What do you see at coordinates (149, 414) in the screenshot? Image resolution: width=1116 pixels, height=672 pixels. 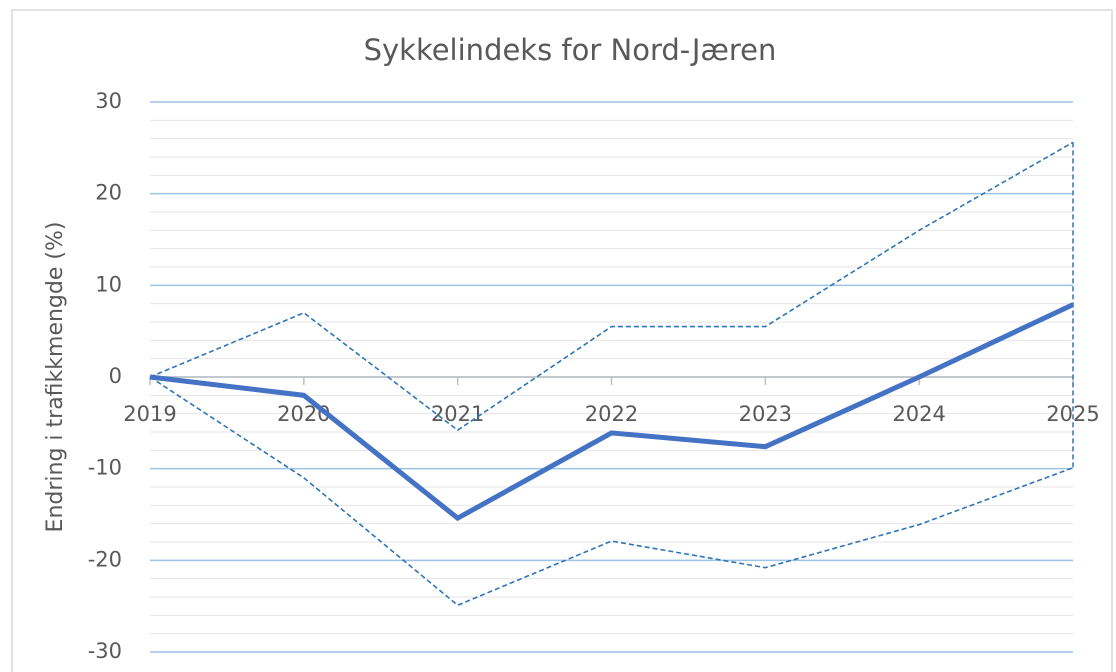 I see `x-tick-label: 2019` at bounding box center [149, 414].